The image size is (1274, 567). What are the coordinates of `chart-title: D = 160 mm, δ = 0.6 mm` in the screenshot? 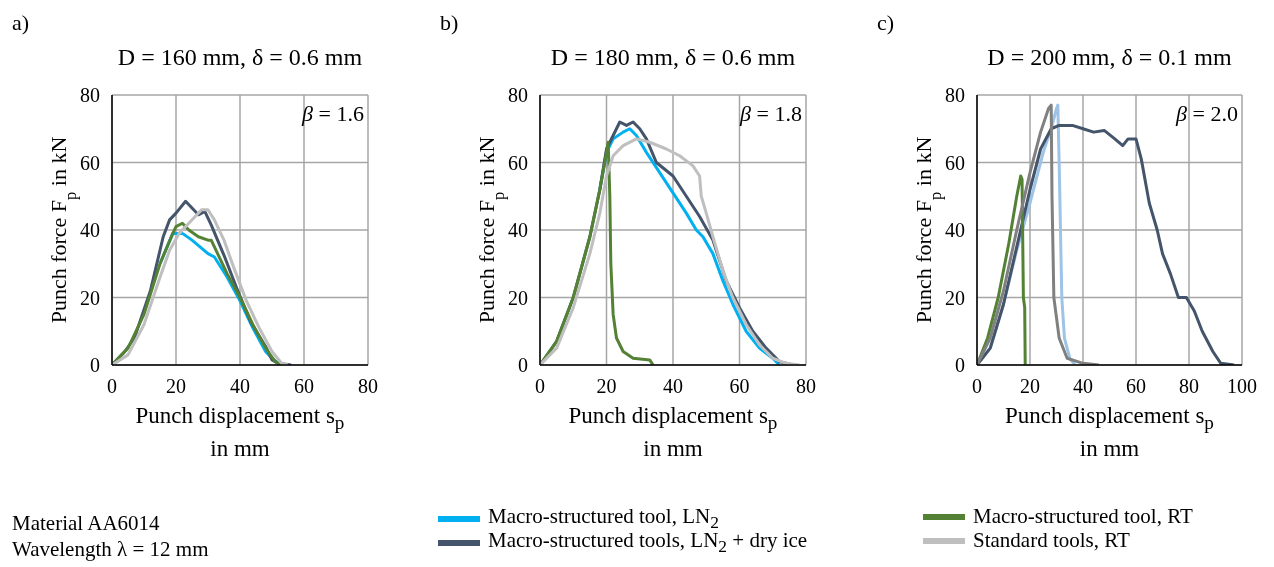 It's located at (240, 57).